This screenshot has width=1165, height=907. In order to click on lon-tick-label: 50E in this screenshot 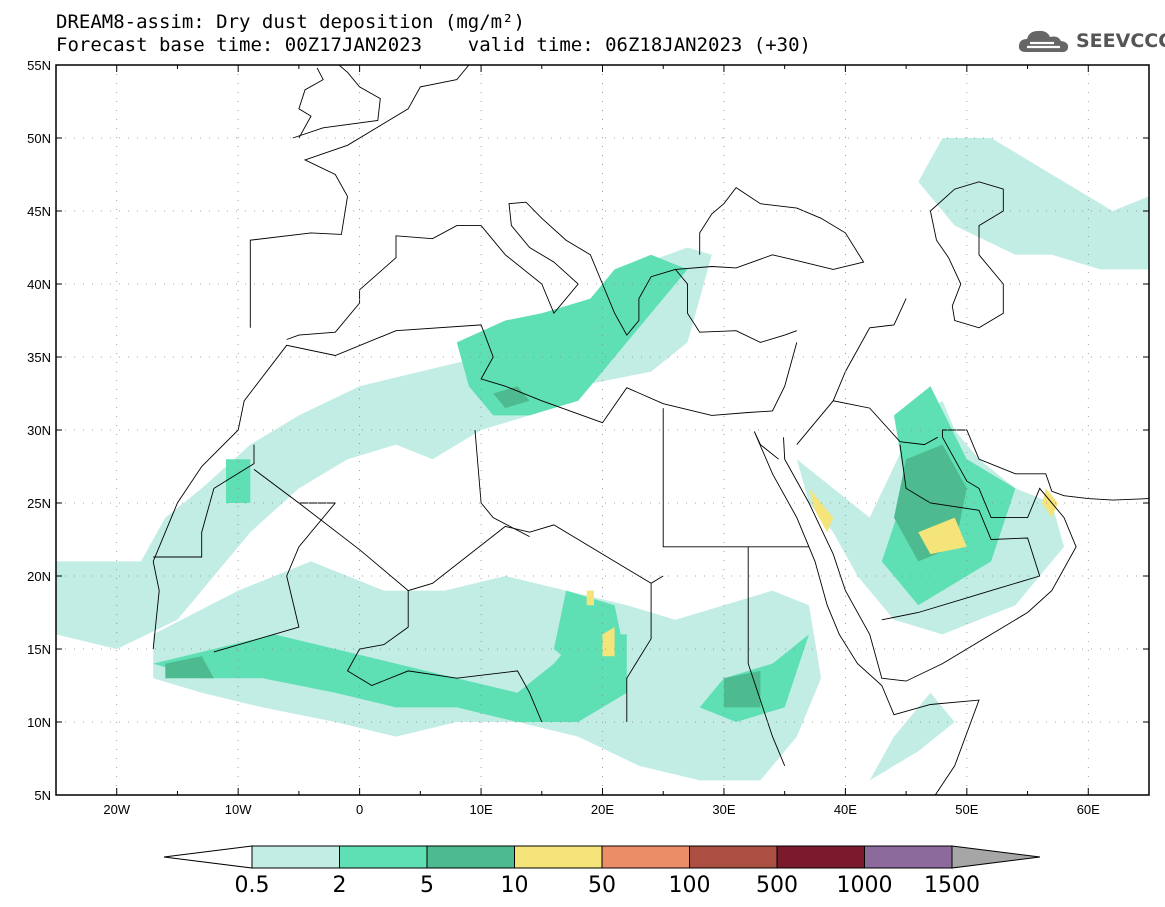, I will do `click(966, 809)`.